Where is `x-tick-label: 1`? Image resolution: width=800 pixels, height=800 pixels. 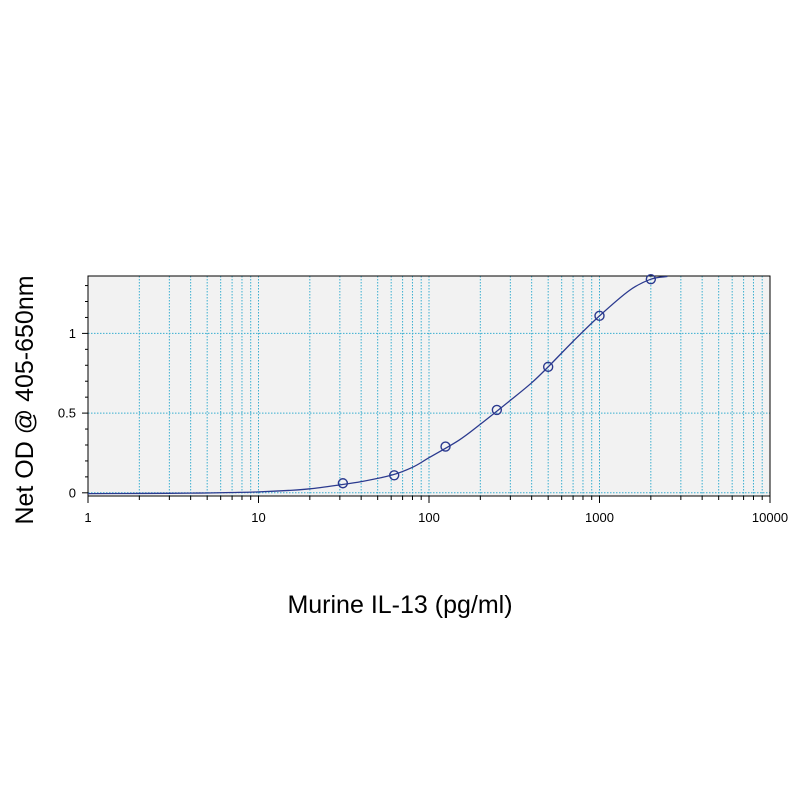
x-tick-label: 1 is located at coordinates (87, 517).